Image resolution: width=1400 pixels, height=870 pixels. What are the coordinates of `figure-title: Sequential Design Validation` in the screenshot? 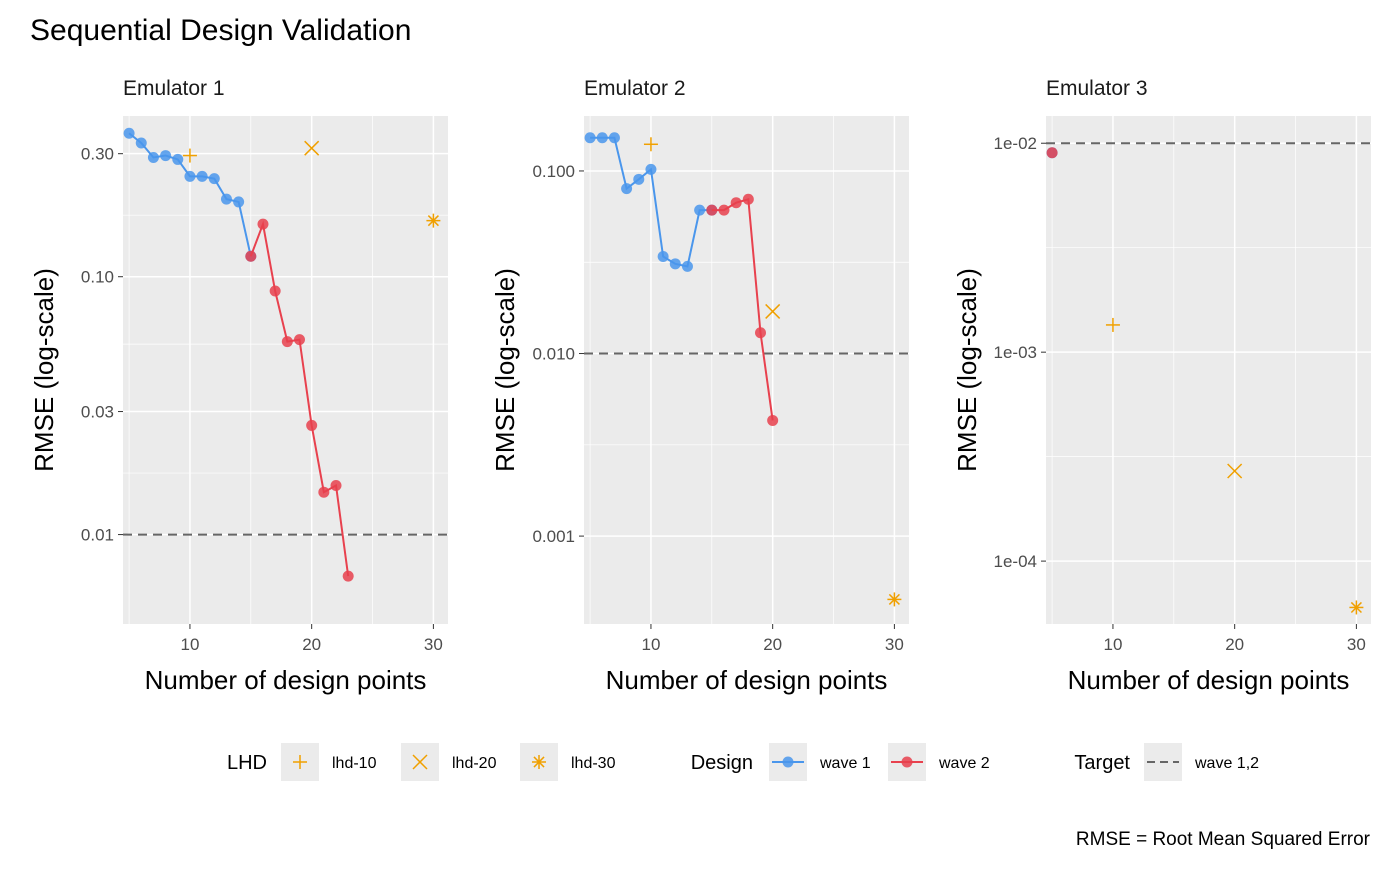 It's located at (220, 30).